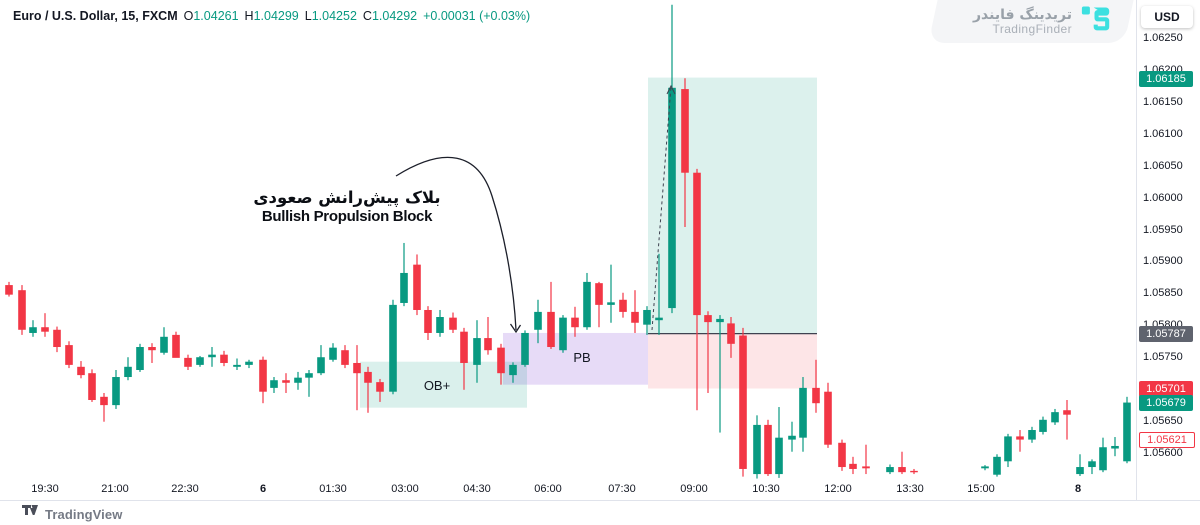 This screenshot has width=1200, height=525. What do you see at coordinates (437, 385) in the screenshot?
I see `ob-zone-label: OB+` at bounding box center [437, 385].